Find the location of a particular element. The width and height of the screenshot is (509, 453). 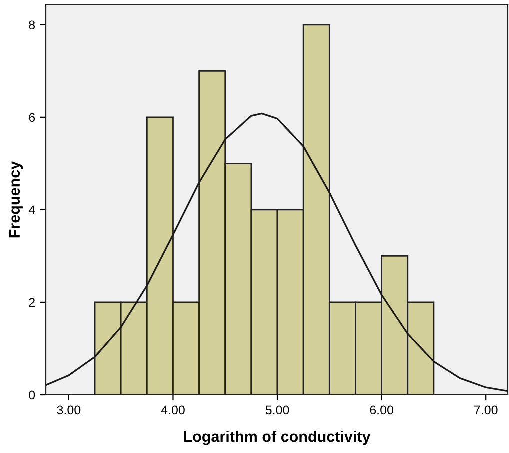

y-tick-label: 0 is located at coordinates (32, 395).